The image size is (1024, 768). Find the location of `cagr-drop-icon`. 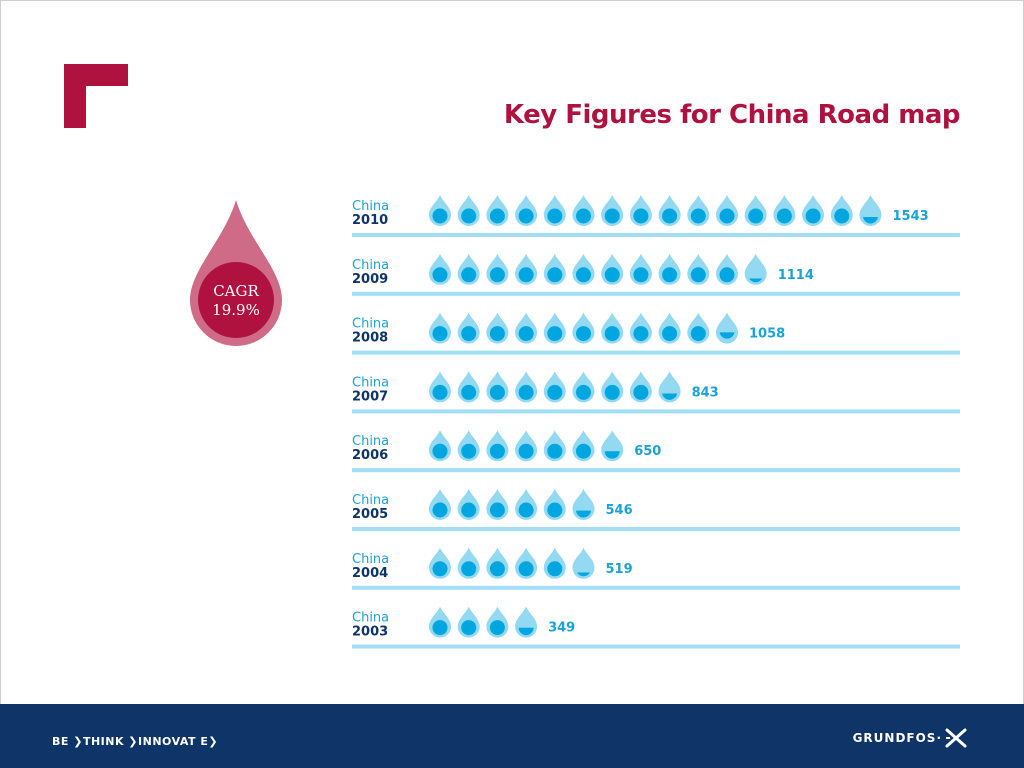

cagr-drop-icon is located at coordinates (236, 273).